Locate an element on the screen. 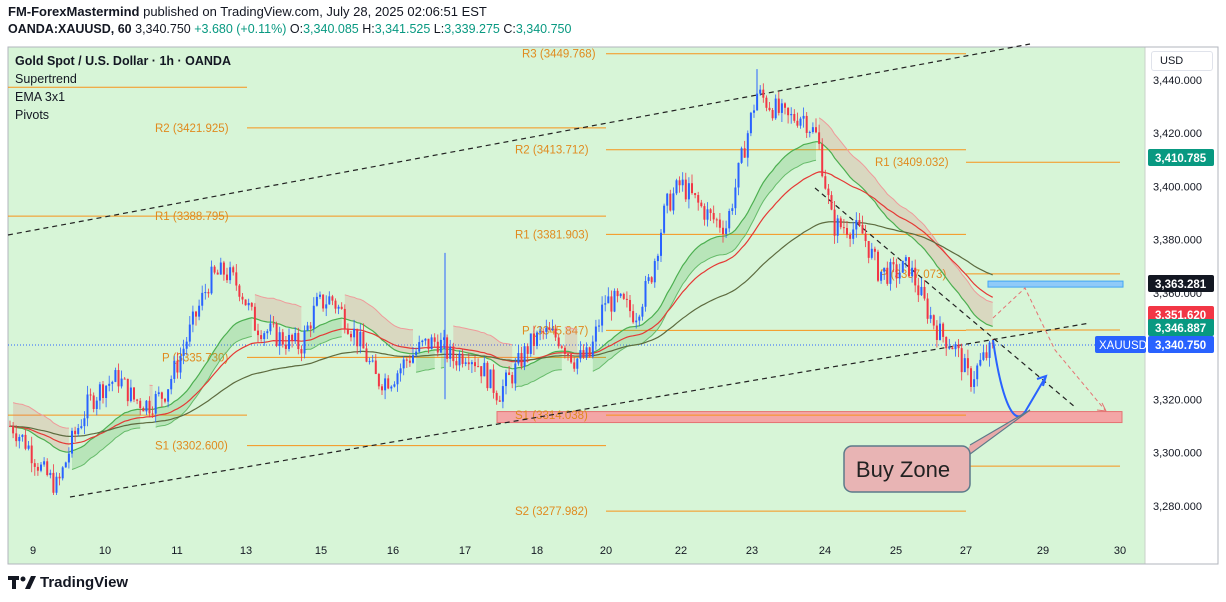  x-tick-label: 20 is located at coordinates (606, 551).